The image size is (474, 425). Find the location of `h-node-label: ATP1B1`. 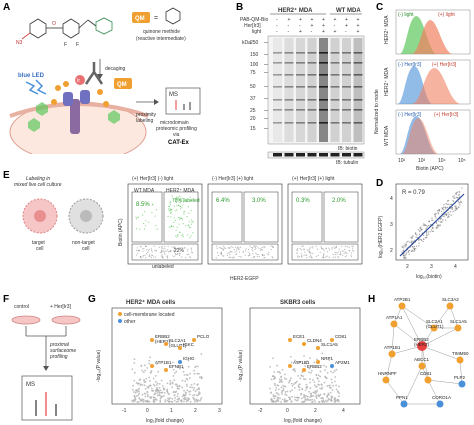

h-node-label: ATP1B1 is located at coordinates (392, 347).